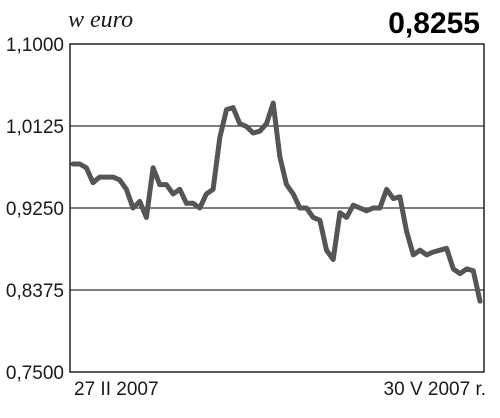 The height and width of the screenshot is (418, 500). Describe the element at coordinates (35, 291) in the screenshot. I see `y-tick-label: 0,8375` at that location.